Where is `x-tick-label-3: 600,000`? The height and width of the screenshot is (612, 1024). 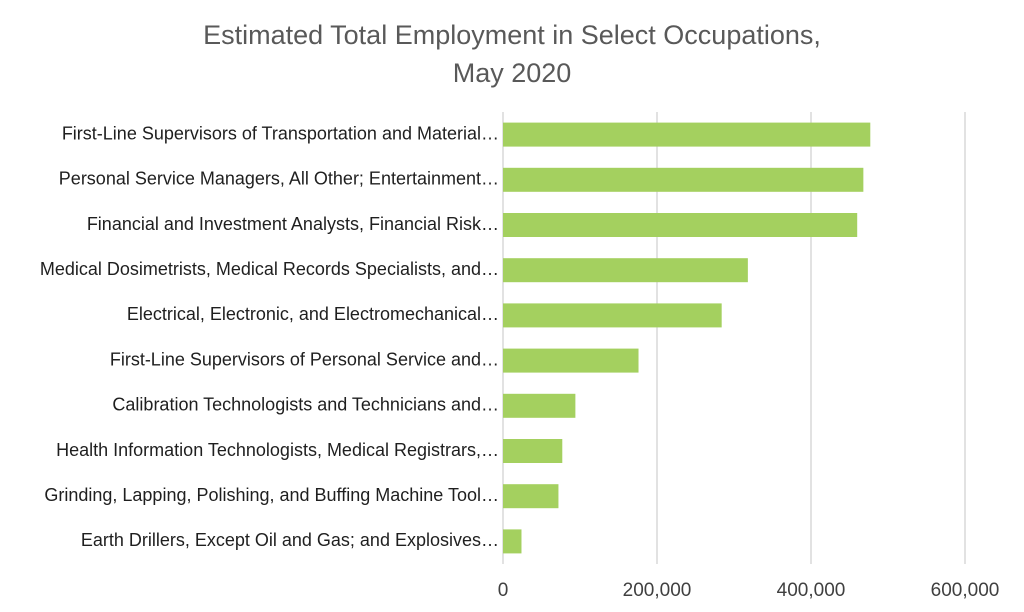
x-tick-label-3: 600,000 is located at coordinates (965, 590).